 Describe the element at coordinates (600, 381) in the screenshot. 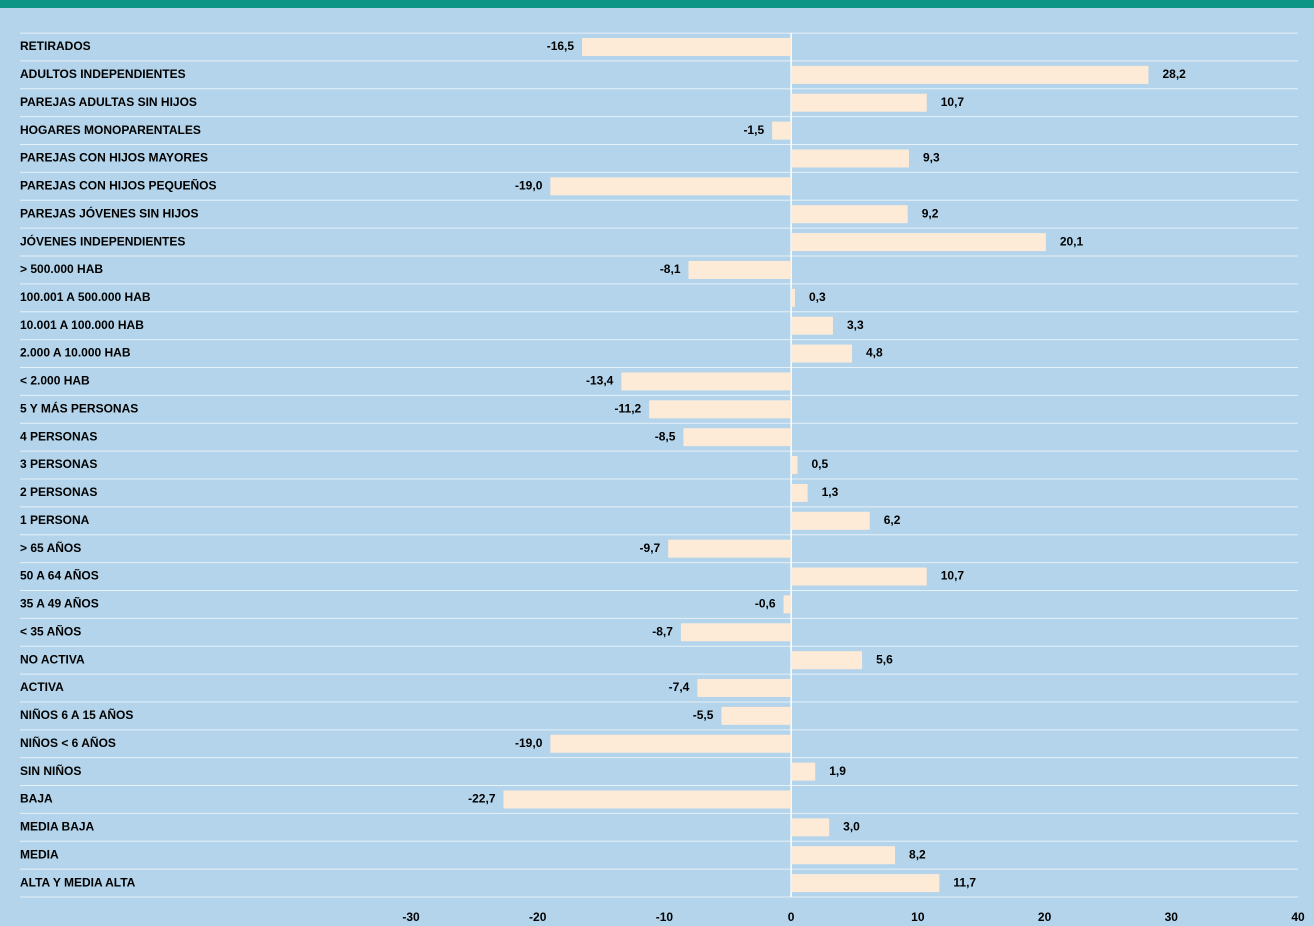

I see `value-label: -13,4` at that location.